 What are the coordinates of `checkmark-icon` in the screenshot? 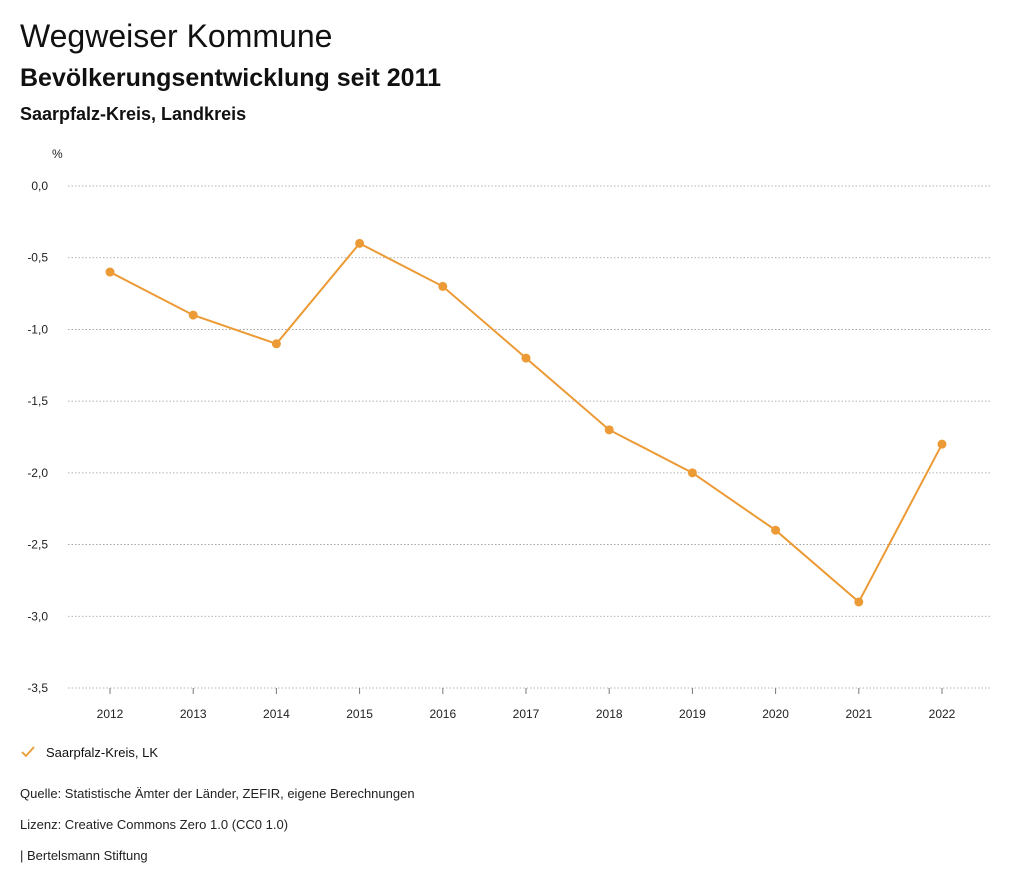 It's located at (28, 752).